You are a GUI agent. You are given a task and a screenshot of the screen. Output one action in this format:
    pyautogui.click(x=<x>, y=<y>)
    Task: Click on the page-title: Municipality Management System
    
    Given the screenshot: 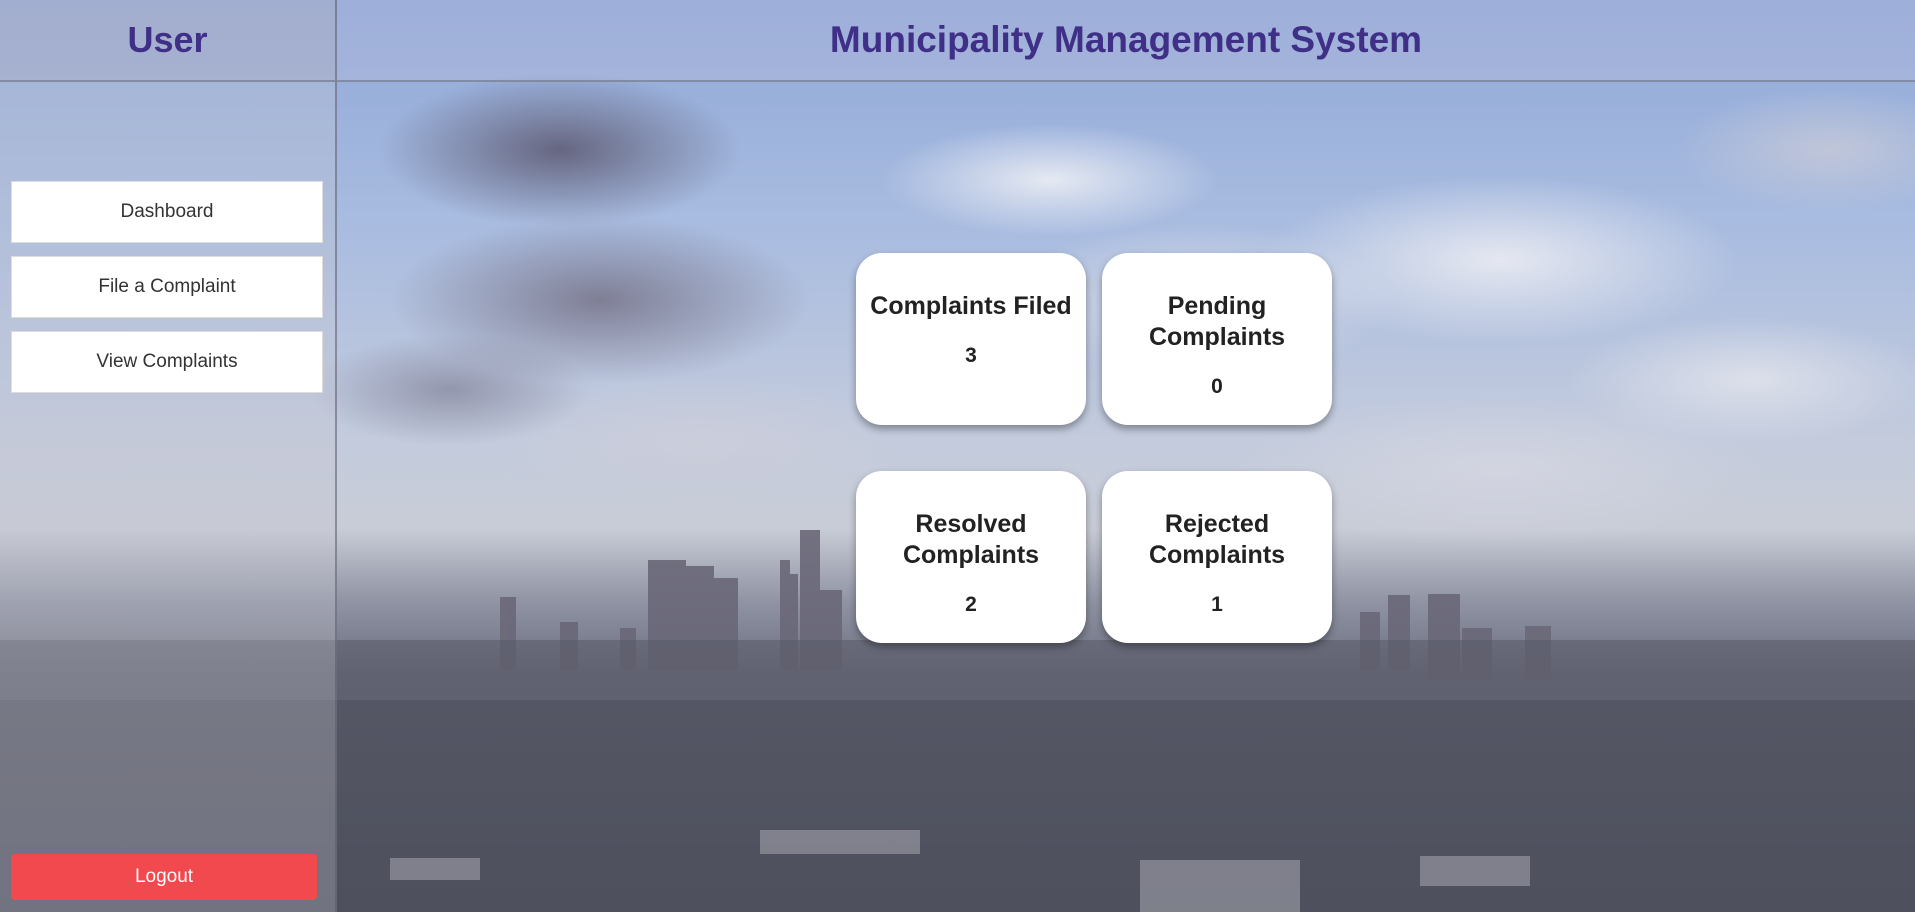 What is the action you would take?
    pyautogui.click(x=1126, y=39)
    